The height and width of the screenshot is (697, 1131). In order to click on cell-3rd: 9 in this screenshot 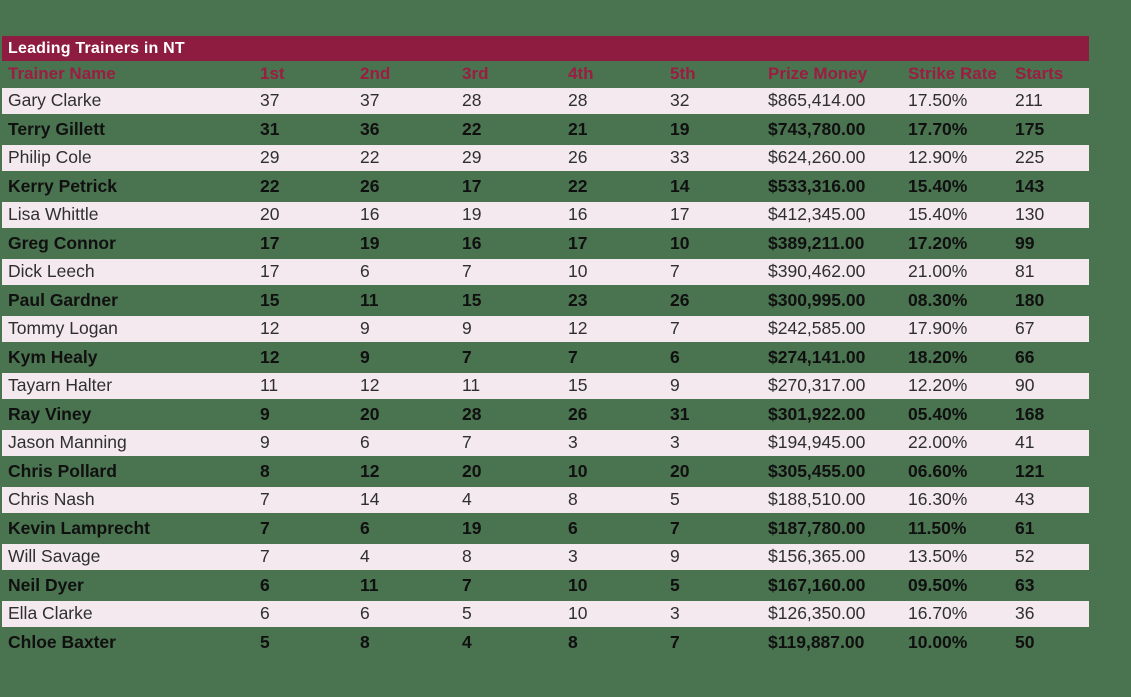, I will do `click(467, 328)`.